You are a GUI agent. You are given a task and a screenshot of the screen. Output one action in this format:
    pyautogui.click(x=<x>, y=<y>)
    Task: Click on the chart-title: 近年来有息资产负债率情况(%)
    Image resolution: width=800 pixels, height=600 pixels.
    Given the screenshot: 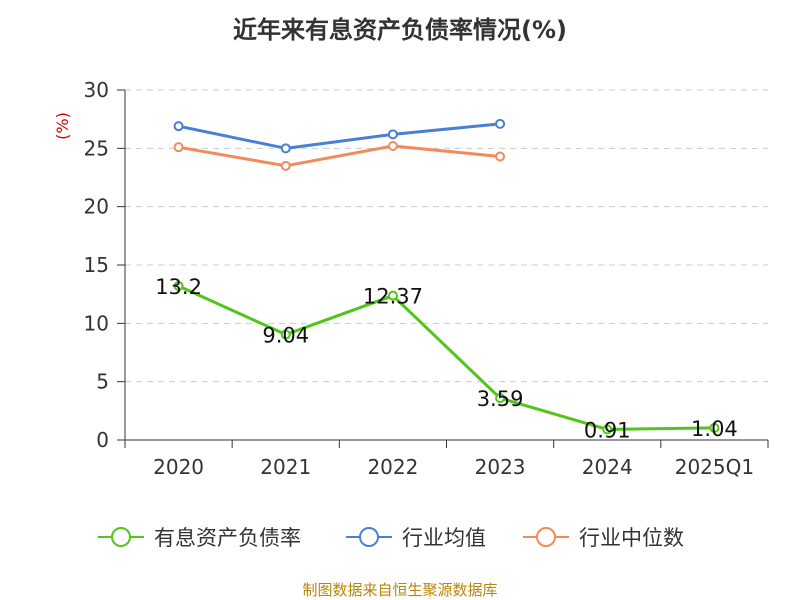 What is the action you would take?
    pyautogui.click(x=400, y=30)
    